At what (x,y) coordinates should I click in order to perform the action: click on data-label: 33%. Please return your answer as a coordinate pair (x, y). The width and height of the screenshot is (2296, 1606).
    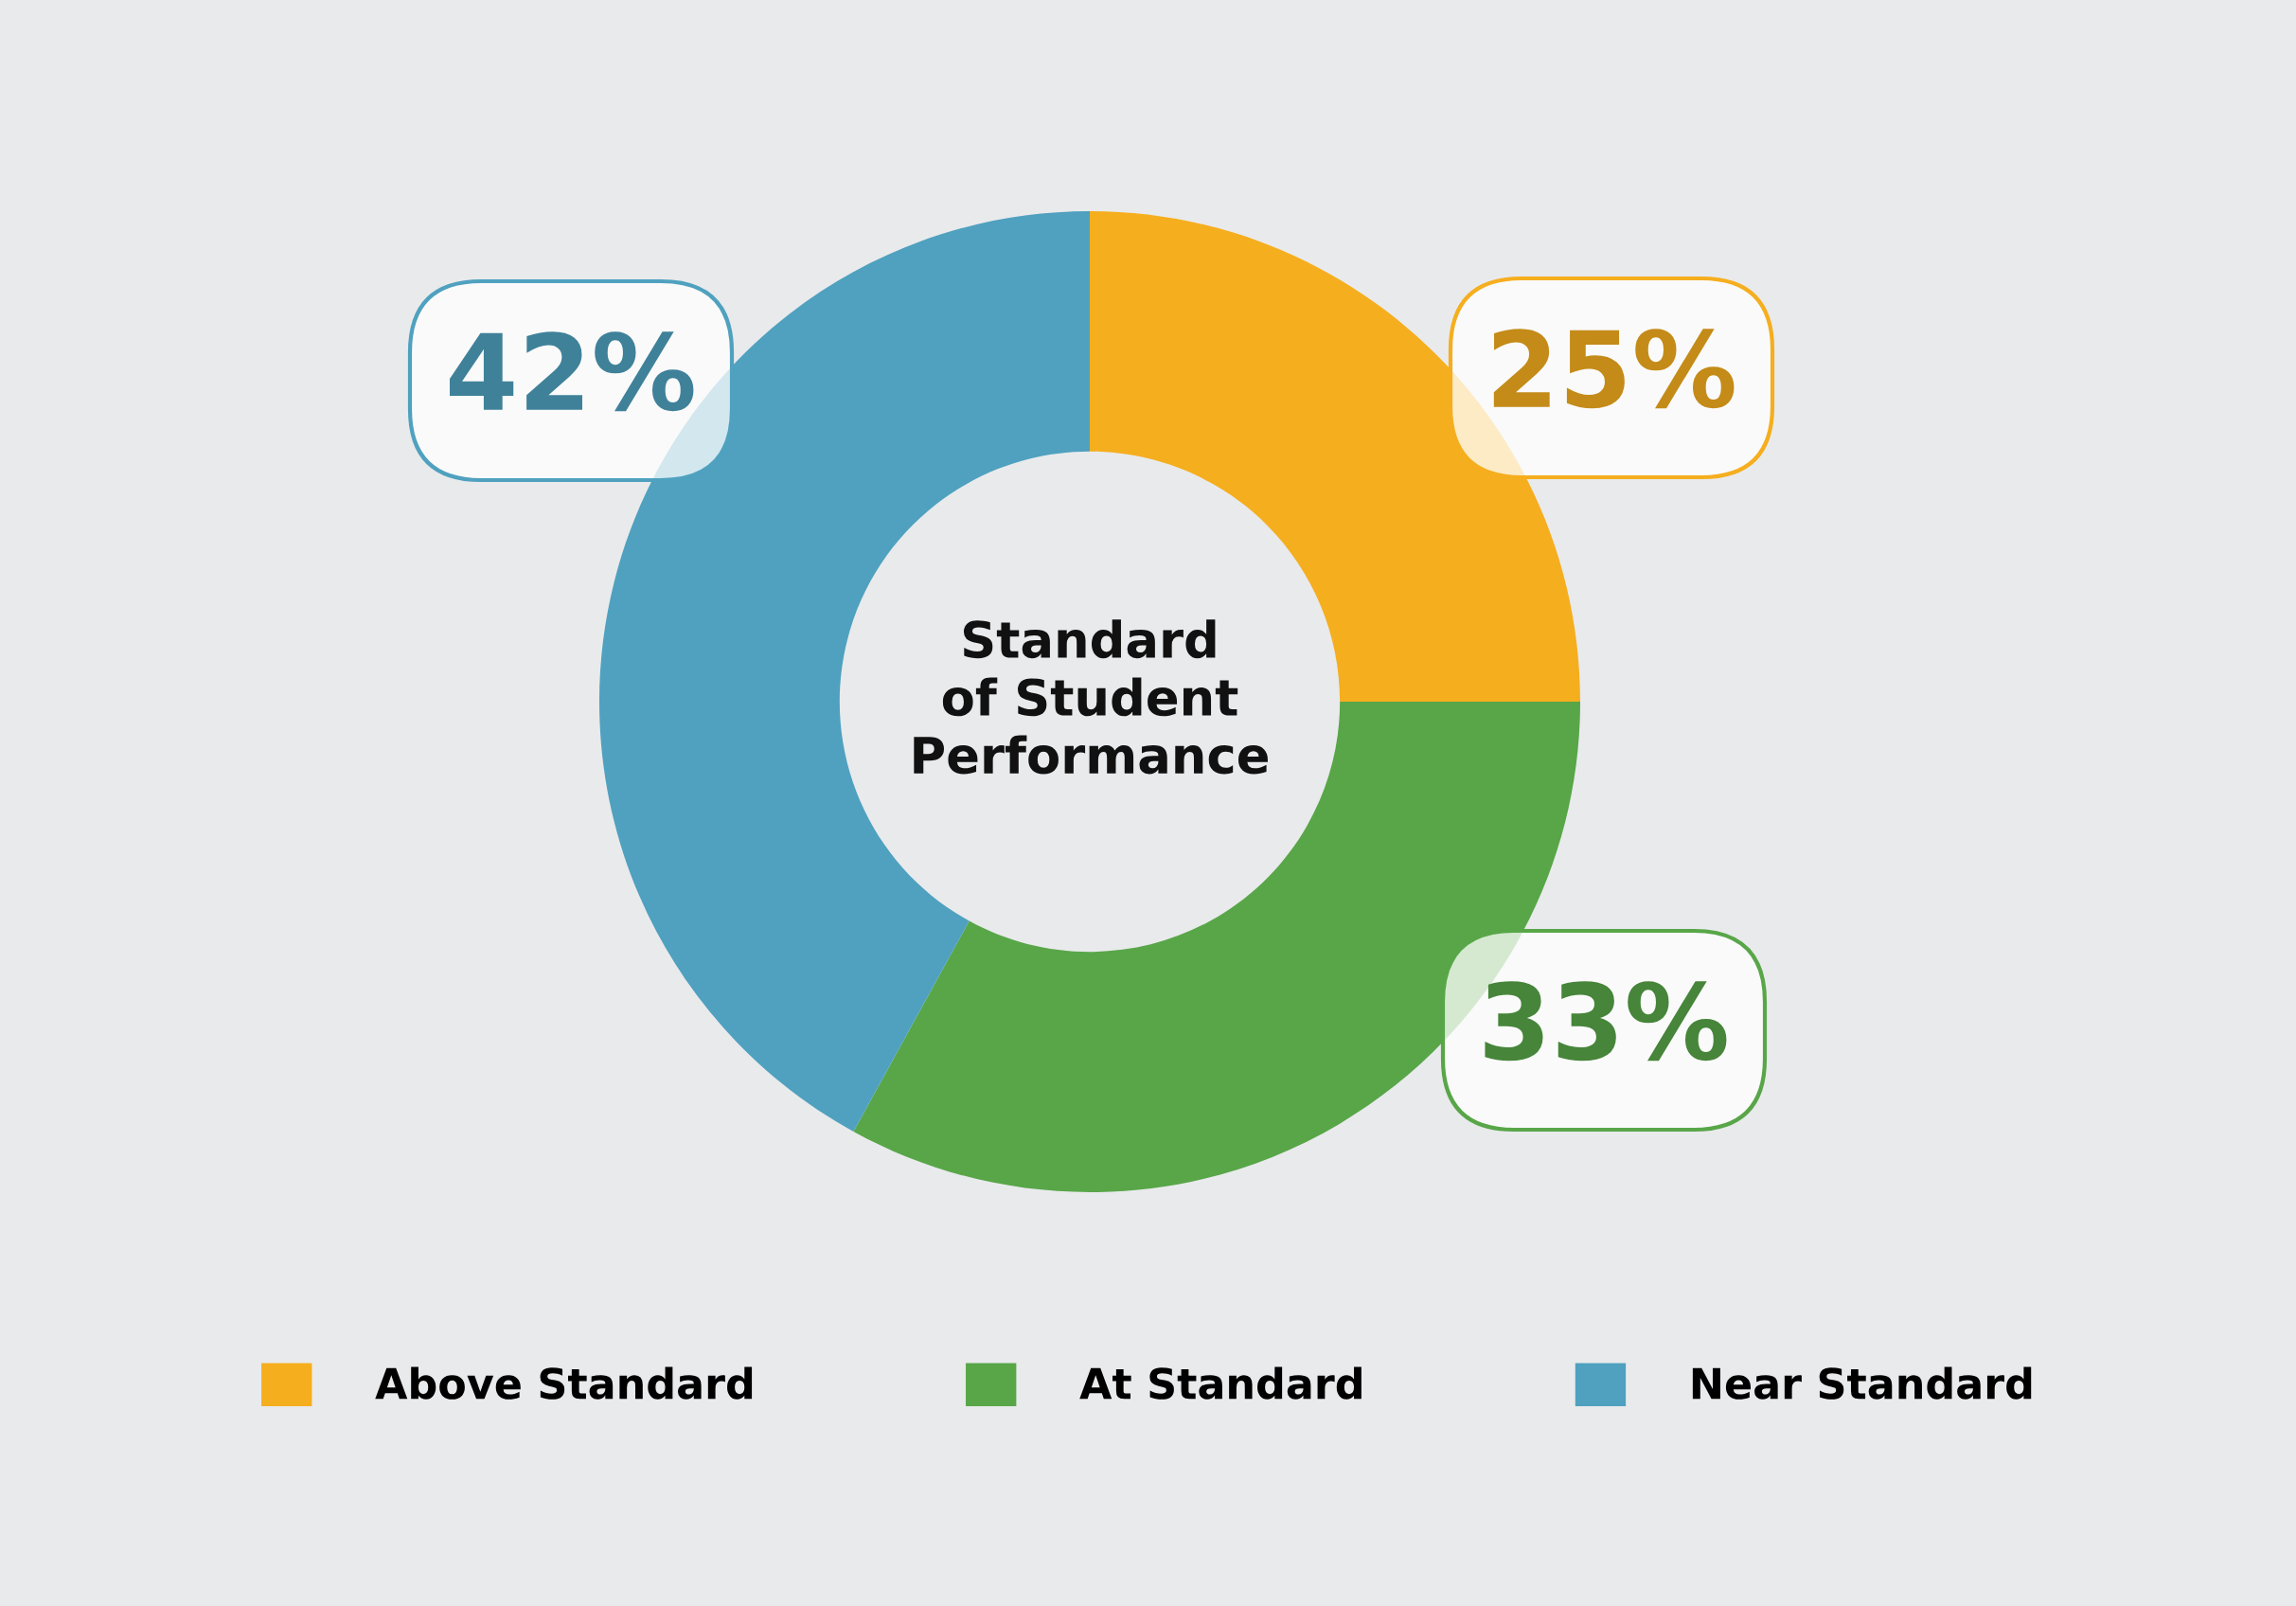
    Looking at the image, I should click on (1606, 1021).